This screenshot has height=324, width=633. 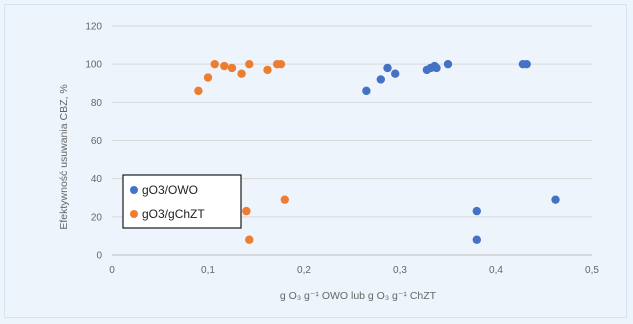 What do you see at coordinates (208, 270) in the screenshot?
I see `x-tick-label: 0,1` at bounding box center [208, 270].